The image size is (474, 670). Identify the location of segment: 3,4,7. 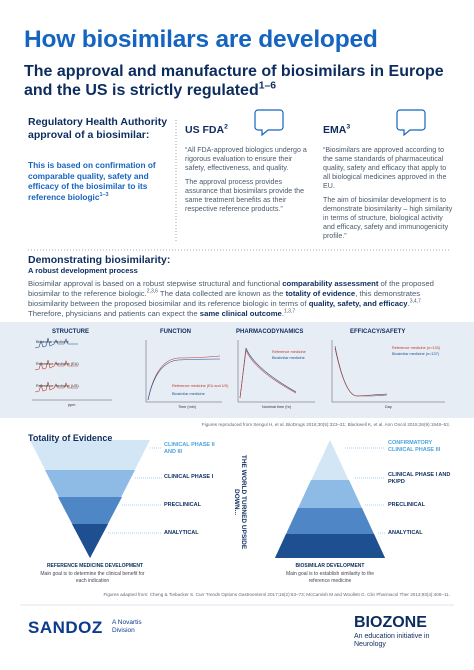
(415, 301).